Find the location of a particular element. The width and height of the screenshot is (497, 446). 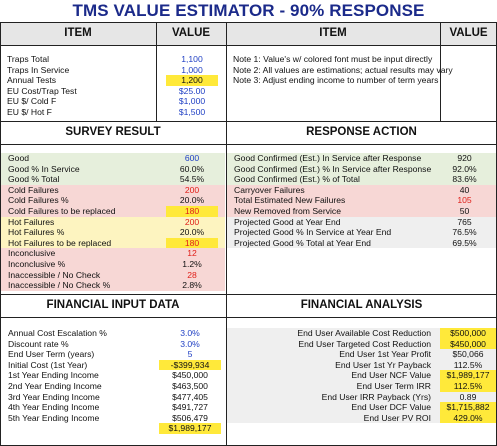

survey-label: Inaccessible / No Check % is located at coordinates (59, 285).